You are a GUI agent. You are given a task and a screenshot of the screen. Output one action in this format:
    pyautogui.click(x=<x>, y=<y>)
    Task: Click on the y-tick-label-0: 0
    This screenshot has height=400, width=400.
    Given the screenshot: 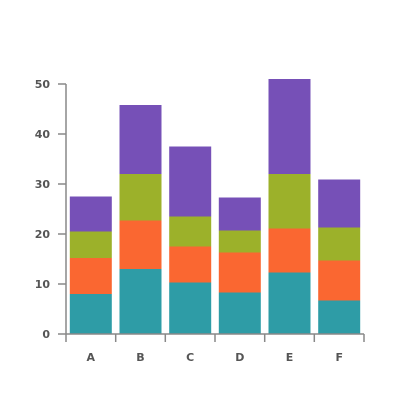 What is the action you would take?
    pyautogui.click(x=46, y=334)
    